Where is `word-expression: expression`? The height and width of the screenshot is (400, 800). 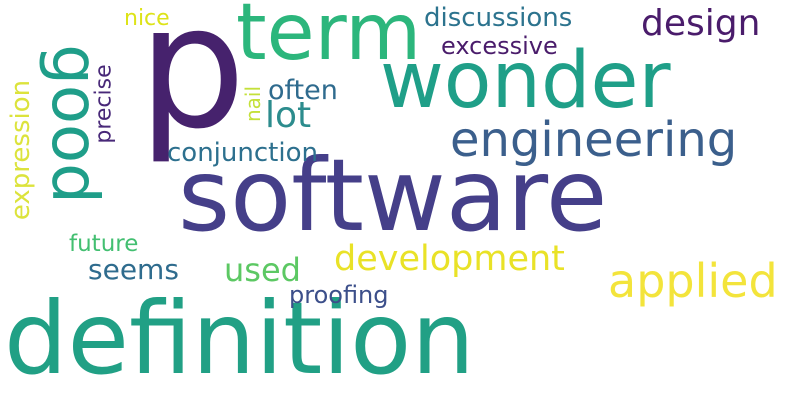 word-expression: expression is located at coordinates (21, 150).